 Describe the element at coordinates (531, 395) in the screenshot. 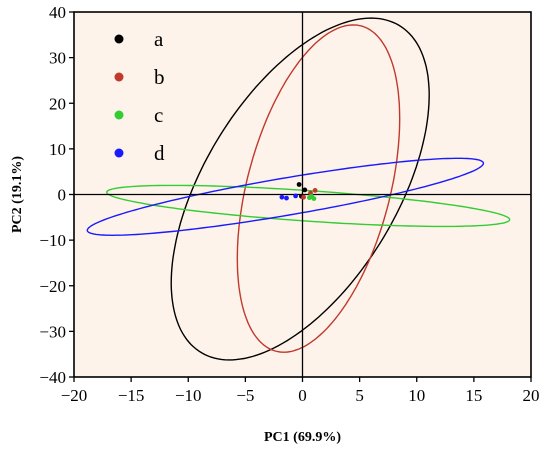

I see `x-tick-label: 20` at that location.